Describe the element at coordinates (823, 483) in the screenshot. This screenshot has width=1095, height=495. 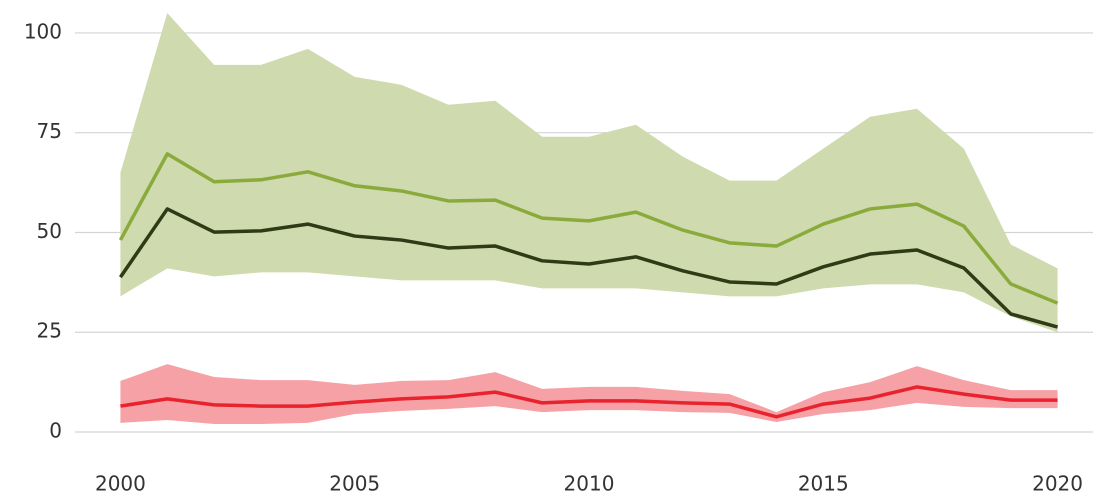
I see `x-tick-label: 2015` at that location.